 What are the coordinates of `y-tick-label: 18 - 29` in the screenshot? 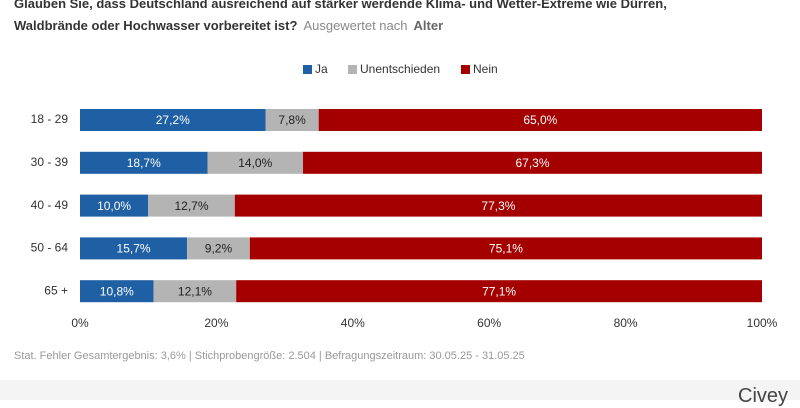 It's located at (50, 119).